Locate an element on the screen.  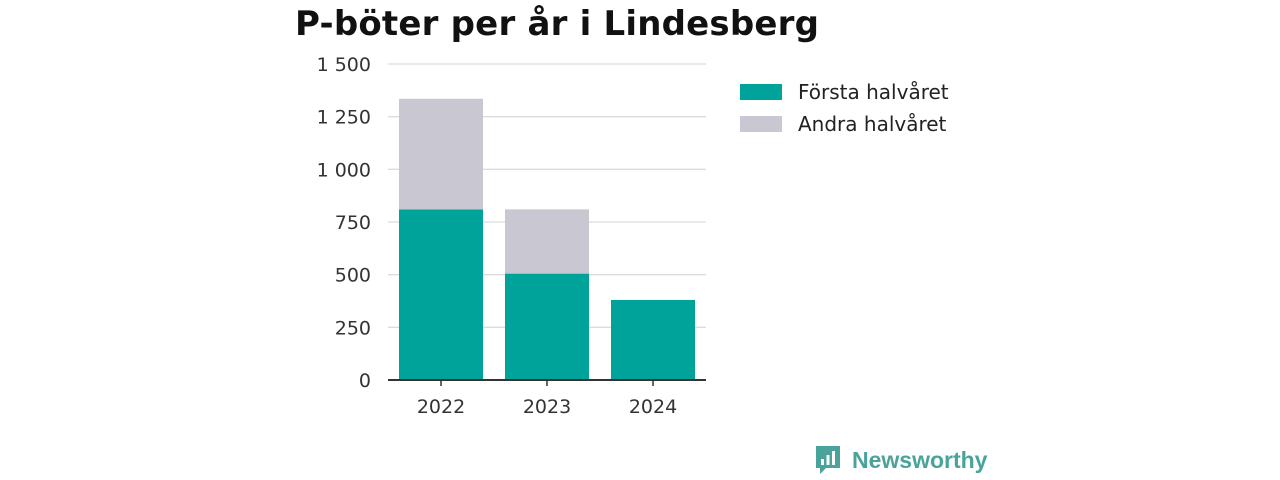
y-axis-tick-labels: 0 250 500 750 1 000 1 250 1 500 is located at coordinates (344, 223).